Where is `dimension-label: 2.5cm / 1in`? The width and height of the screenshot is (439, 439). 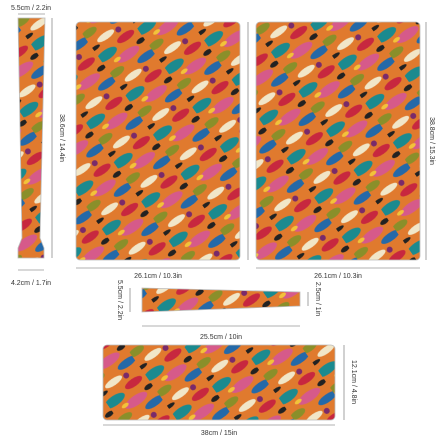 dimension-label: 2.5cm / 1in is located at coordinates (317, 299).